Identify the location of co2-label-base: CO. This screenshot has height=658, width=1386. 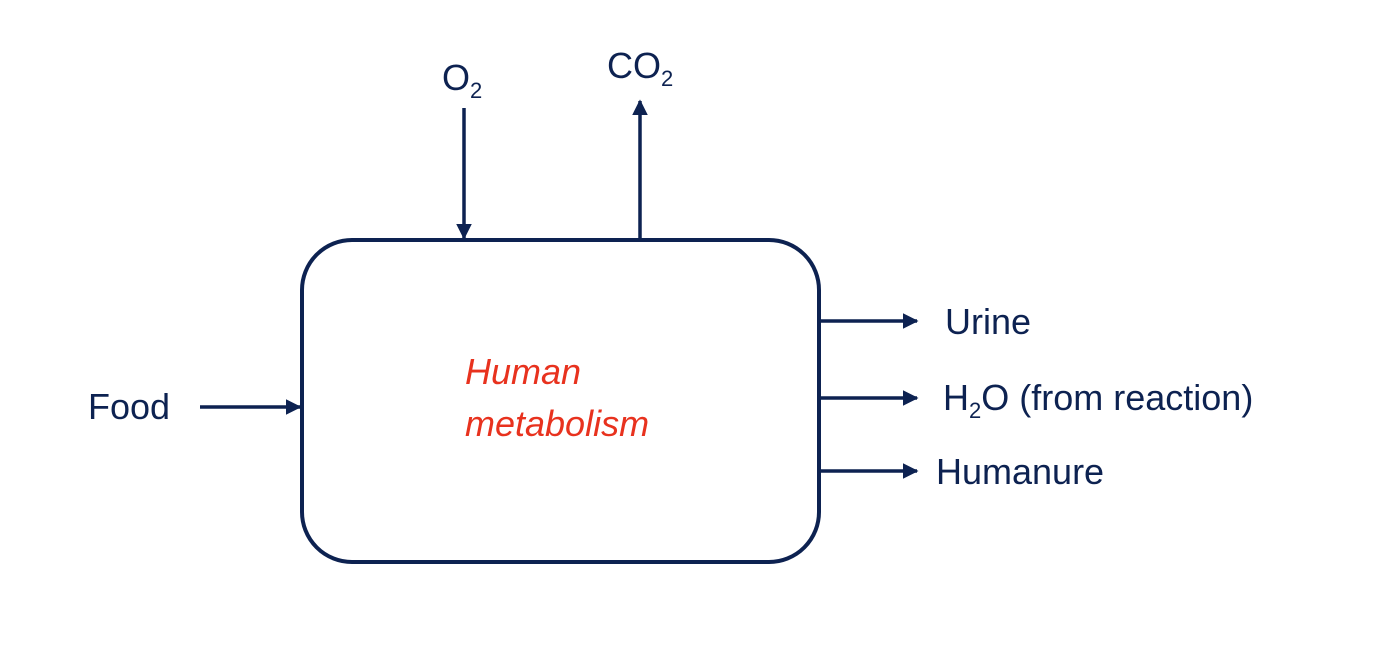
(634, 65).